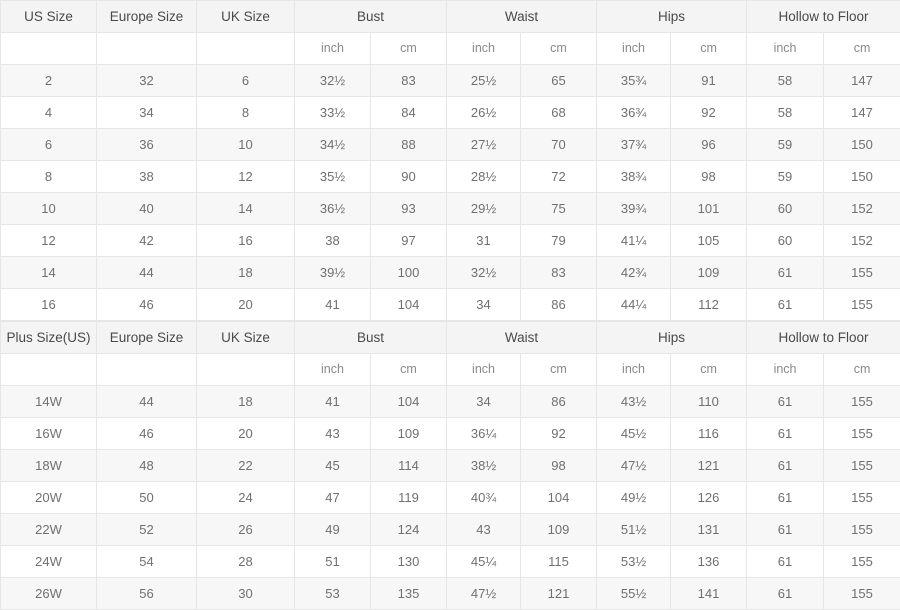  What do you see at coordinates (49, 402) in the screenshot?
I see `size-label-cell: 14W` at bounding box center [49, 402].